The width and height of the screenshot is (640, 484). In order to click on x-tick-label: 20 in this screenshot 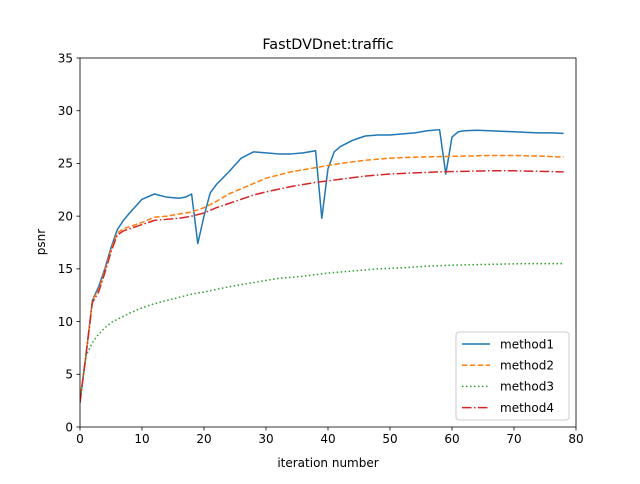, I will do `click(203, 439)`.